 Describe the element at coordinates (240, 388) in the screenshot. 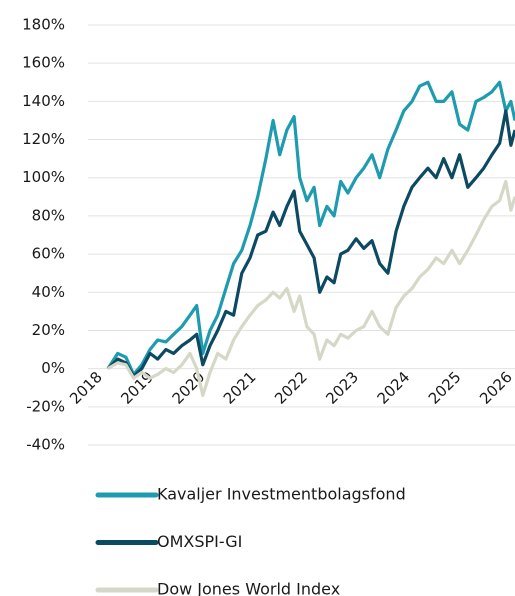

I see `x-tick-label: 2021` at that location.